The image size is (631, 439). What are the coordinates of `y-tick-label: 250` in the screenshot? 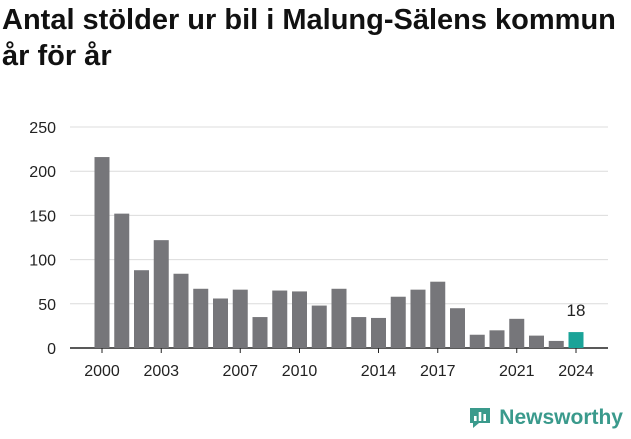 It's located at (42, 128).